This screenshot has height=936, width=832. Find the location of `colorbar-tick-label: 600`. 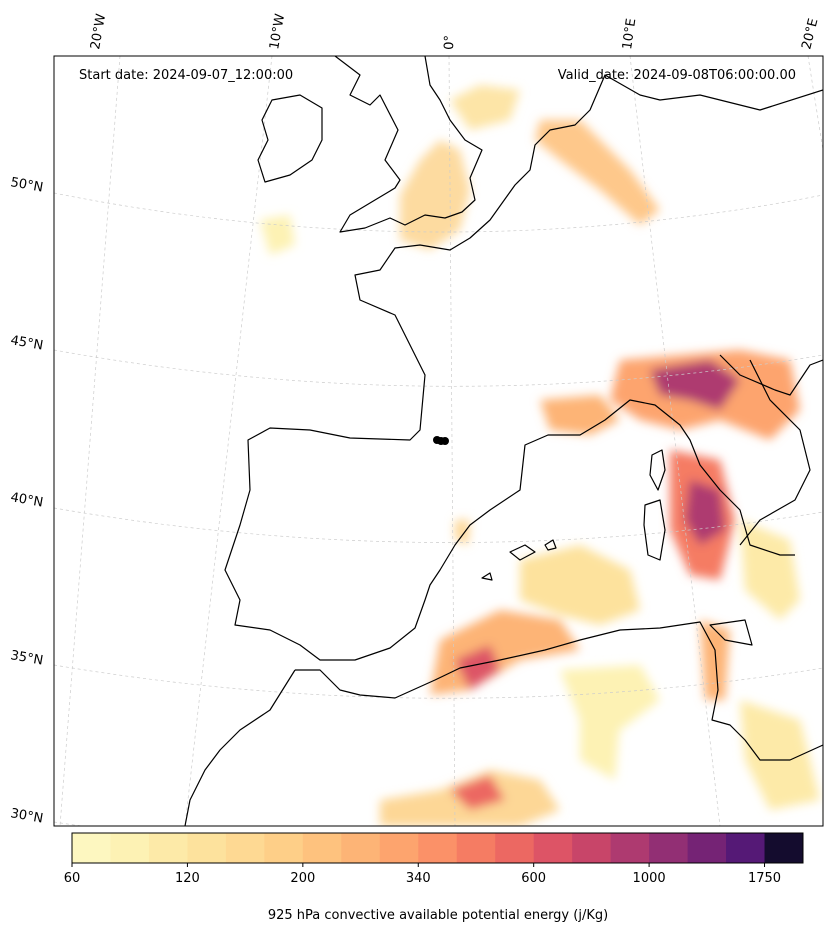

colorbar-tick-label: 600 is located at coordinates (533, 878).